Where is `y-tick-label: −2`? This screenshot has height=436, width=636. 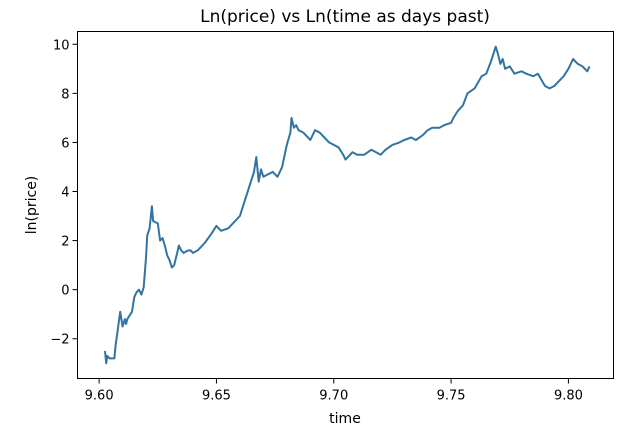 y-tick-label: −2 is located at coordinates (59, 340).